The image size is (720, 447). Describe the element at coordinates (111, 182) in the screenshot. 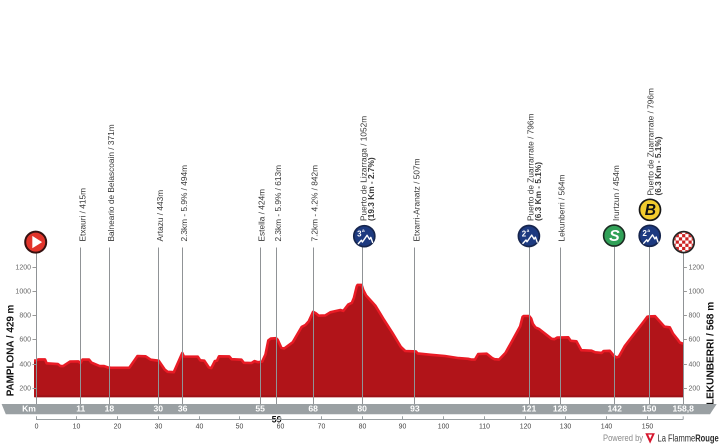

I see `svg-text: Balneario de Belascoain / 371m` at that location.